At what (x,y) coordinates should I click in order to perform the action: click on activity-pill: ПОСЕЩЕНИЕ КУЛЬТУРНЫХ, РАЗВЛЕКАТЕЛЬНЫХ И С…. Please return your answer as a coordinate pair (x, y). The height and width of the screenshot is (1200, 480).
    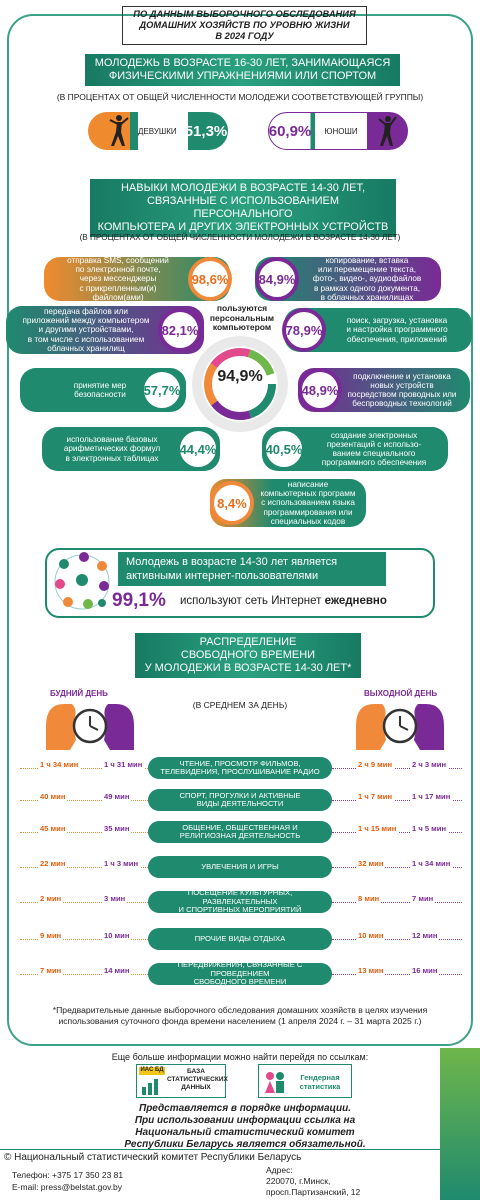
    Looking at the image, I should click on (240, 901).